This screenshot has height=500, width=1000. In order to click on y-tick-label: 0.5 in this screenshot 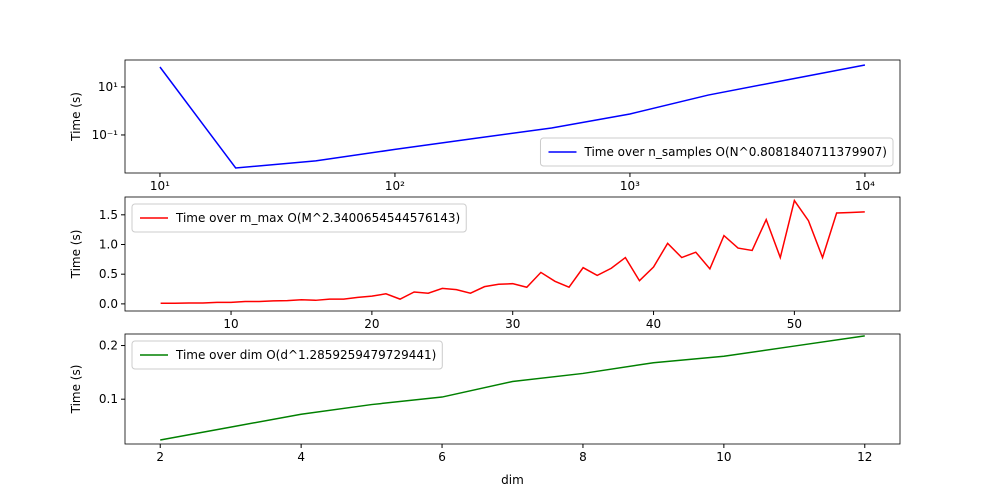, I will do `click(108, 274)`.